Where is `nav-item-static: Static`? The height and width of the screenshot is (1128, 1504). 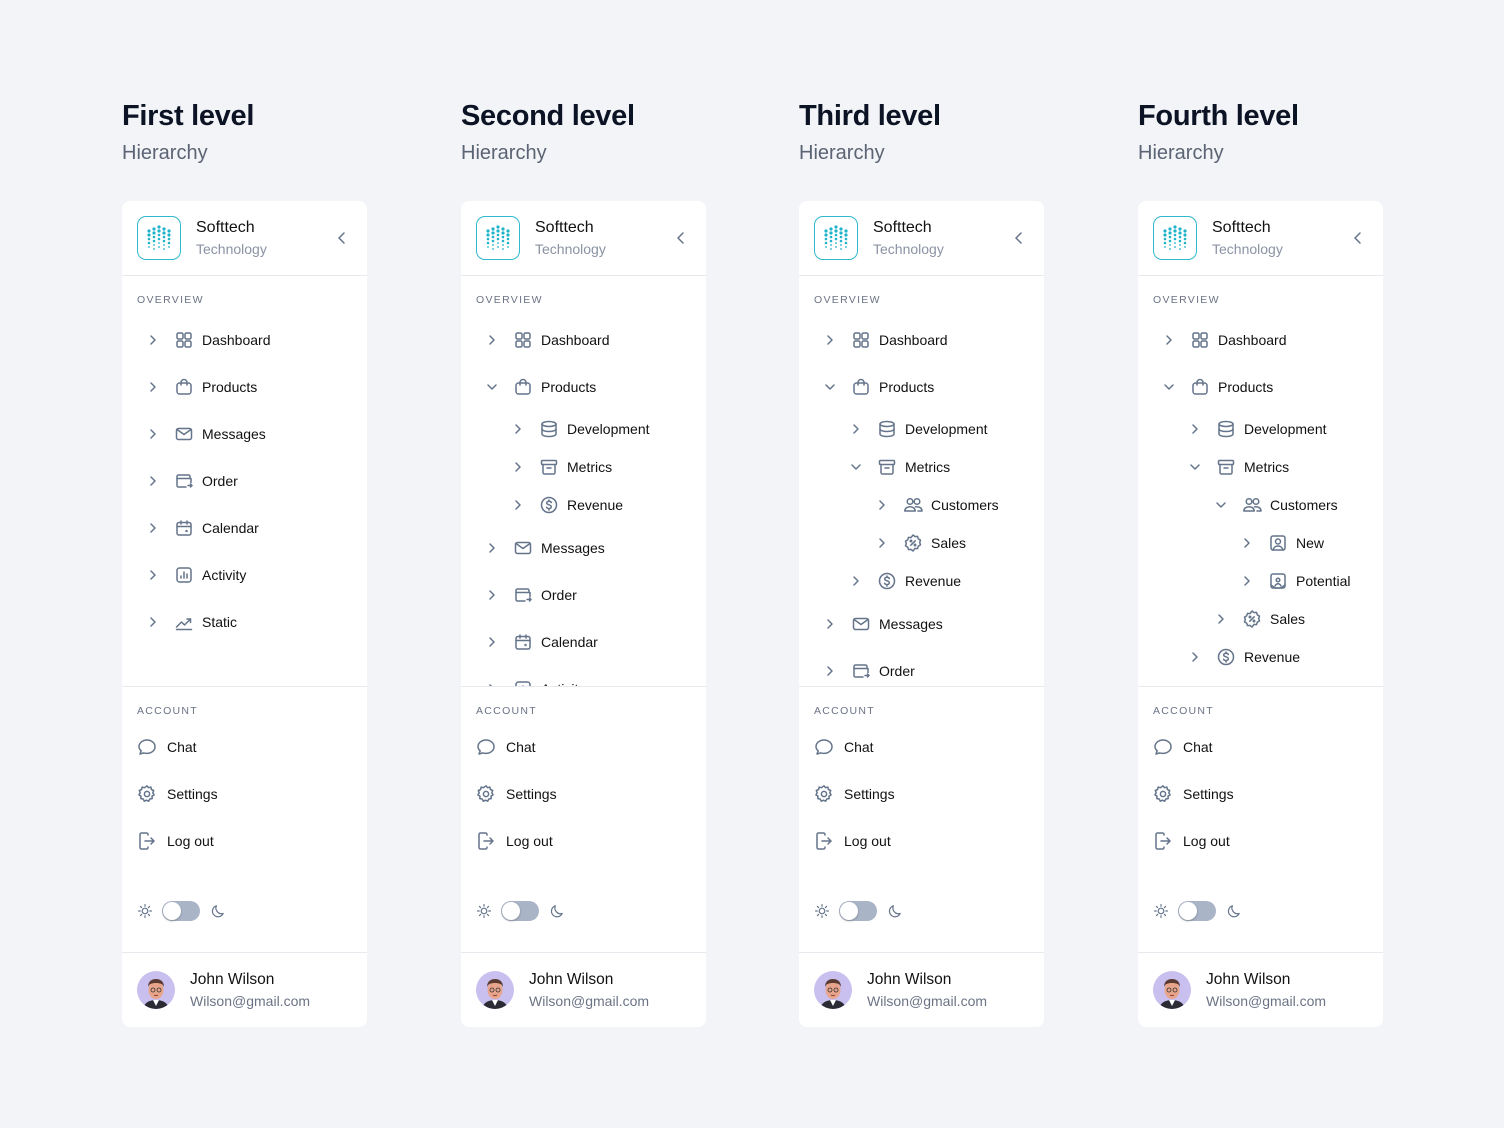 nav-item-static: Static is located at coordinates (244, 621).